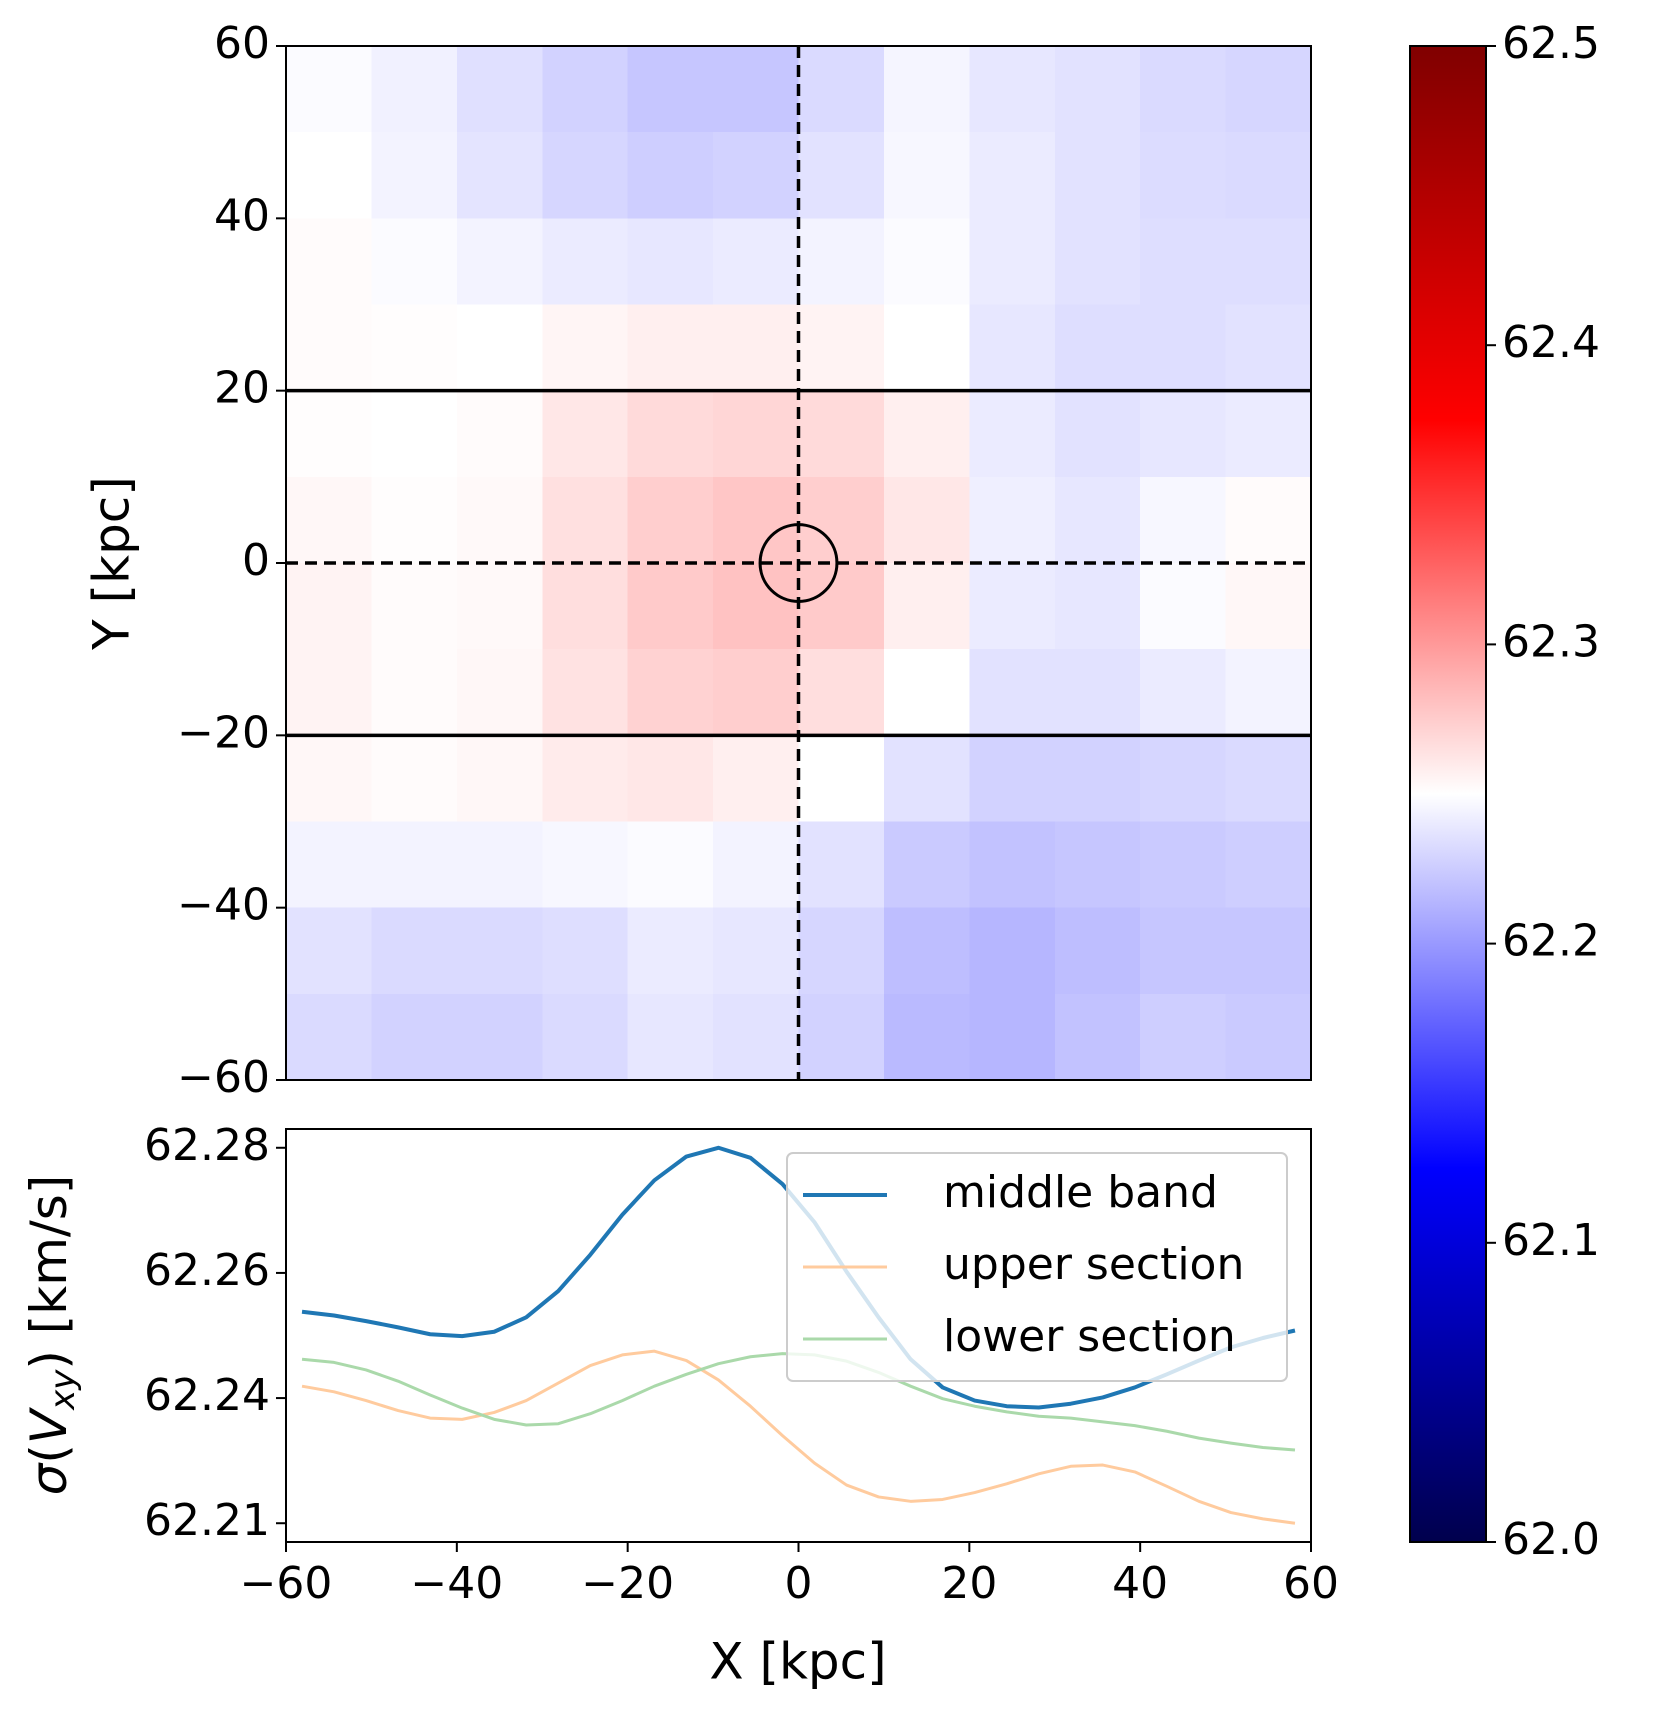 The width and height of the screenshot is (1662, 1710). Describe the element at coordinates (1448, 794) in the screenshot. I see `colorbar` at that location.